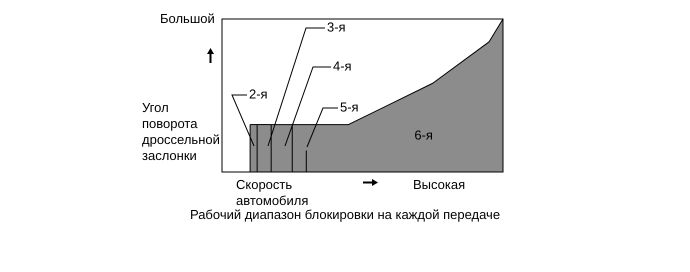 This screenshot has width=690, height=272. Describe the element at coordinates (258, 94) in the screenshot. I see `series-label: 2-я` at that location.